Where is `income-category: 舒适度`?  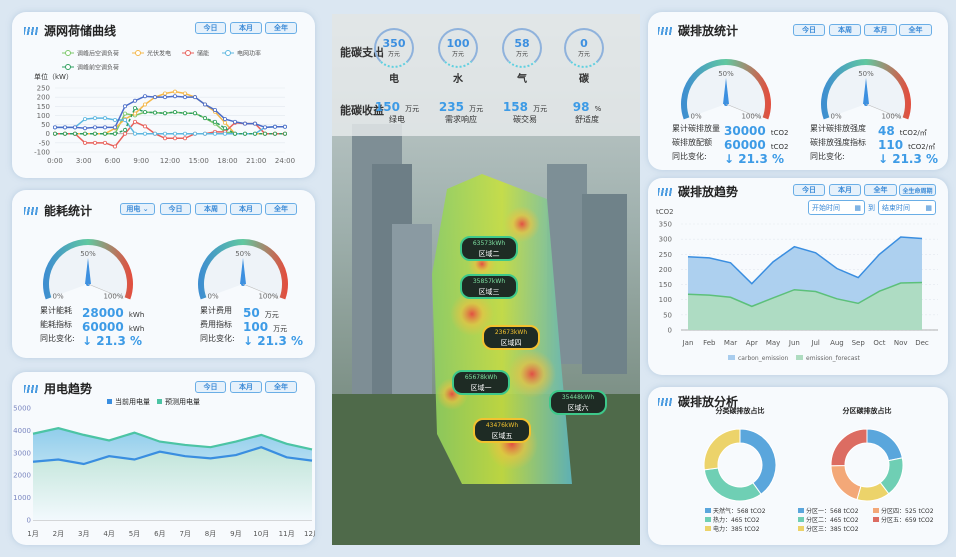 income-category: 舒适度 is located at coordinates (587, 119).